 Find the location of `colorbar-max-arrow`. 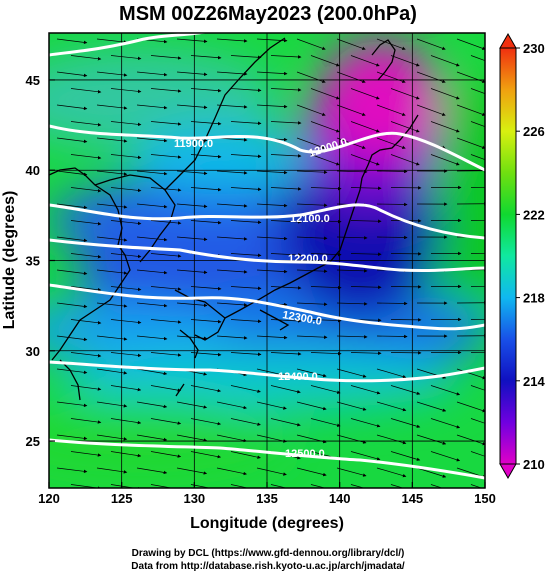

colorbar-max-arrow is located at coordinates (508, 40).